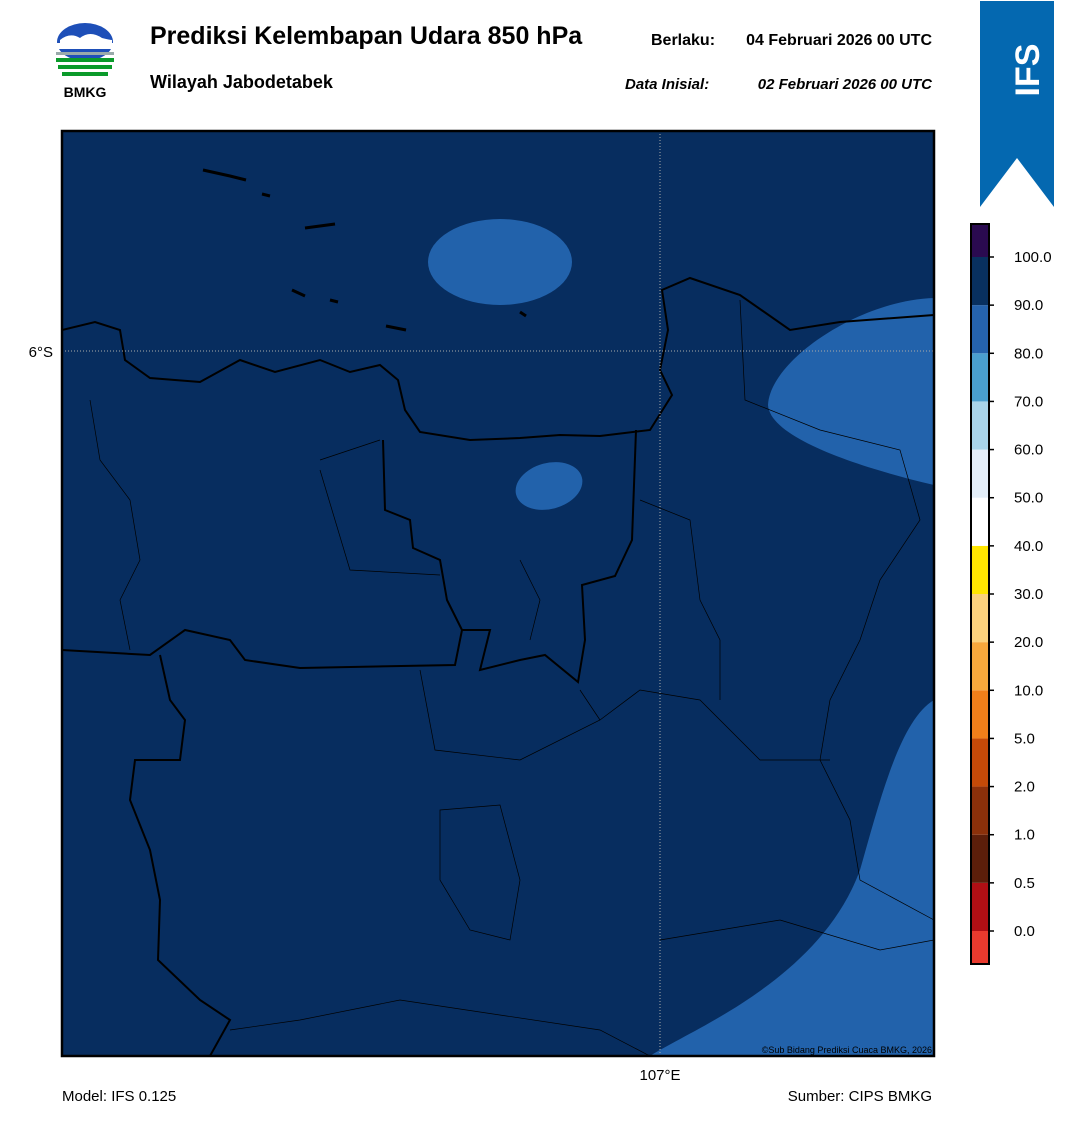 This screenshot has width=1081, height=1133. I want to click on colorbar-label: 0.5, so click(1024, 883).